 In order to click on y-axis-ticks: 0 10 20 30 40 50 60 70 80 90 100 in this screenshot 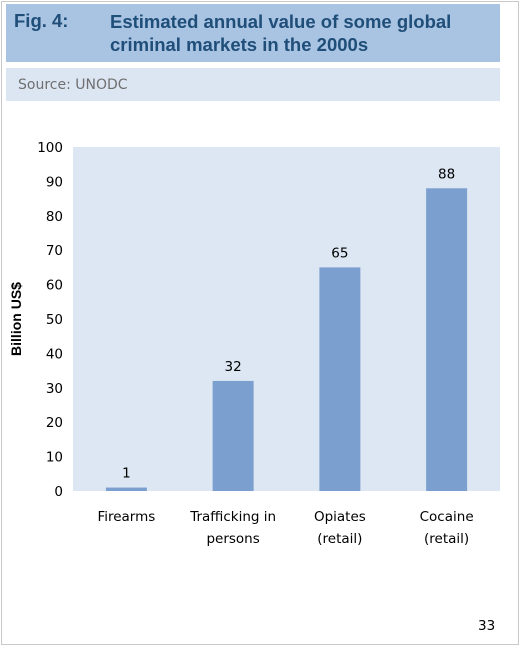, I will do `click(50, 320)`.